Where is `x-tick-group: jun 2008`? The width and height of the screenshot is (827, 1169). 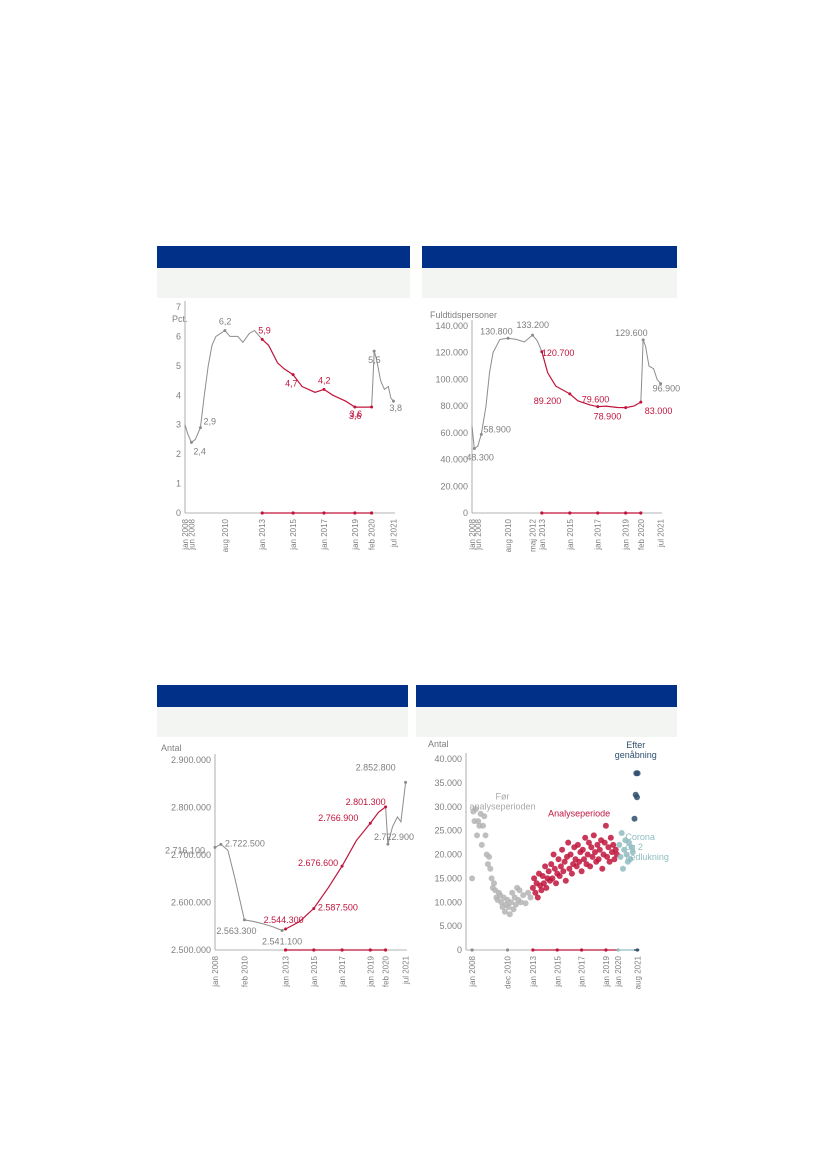 x-tick-group: jun 2008 is located at coordinates (478, 534).